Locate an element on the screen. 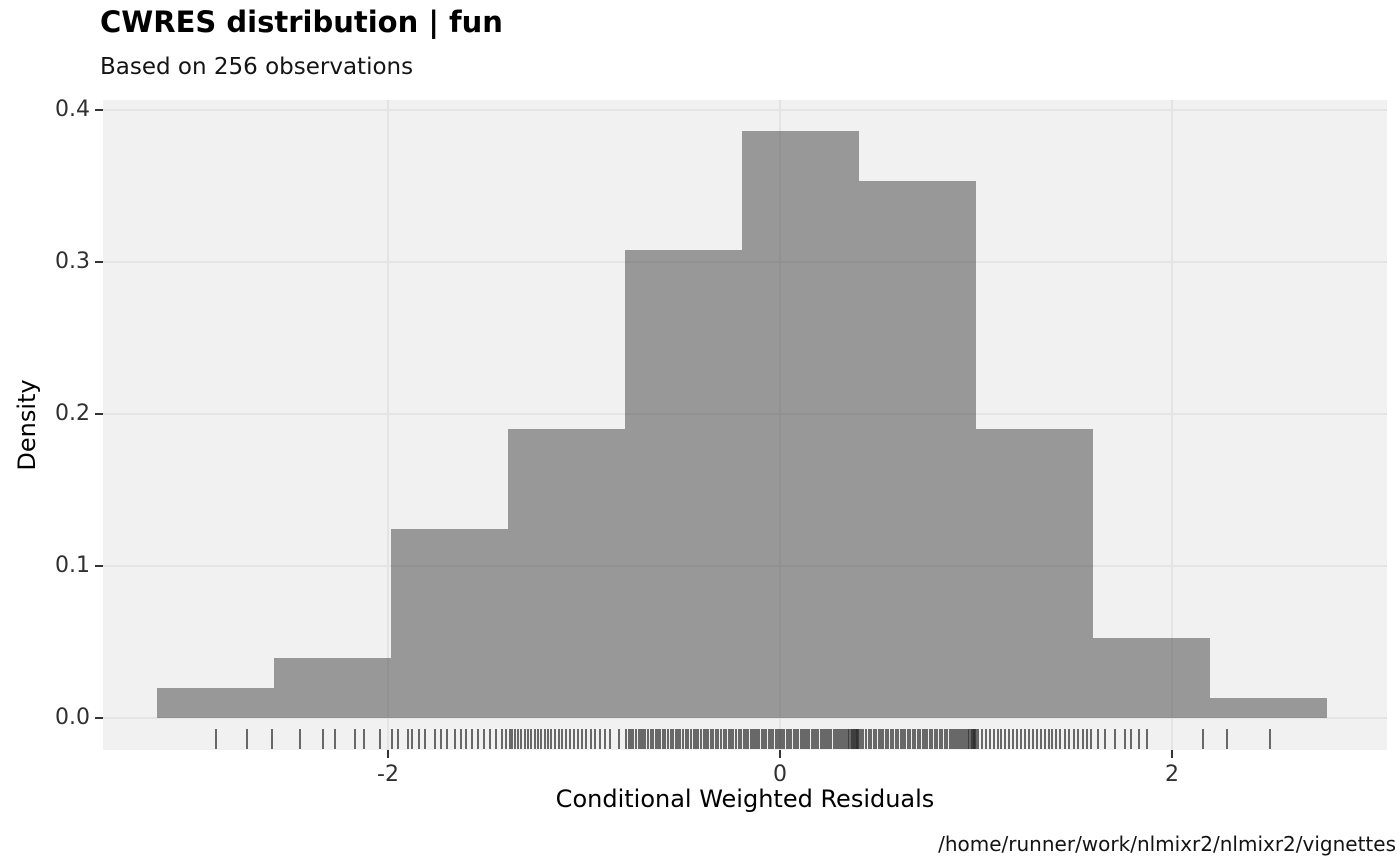 Image resolution: width=1400 pixels, height=865 pixels. y-tick-label: 0.1 is located at coordinates (72, 565).